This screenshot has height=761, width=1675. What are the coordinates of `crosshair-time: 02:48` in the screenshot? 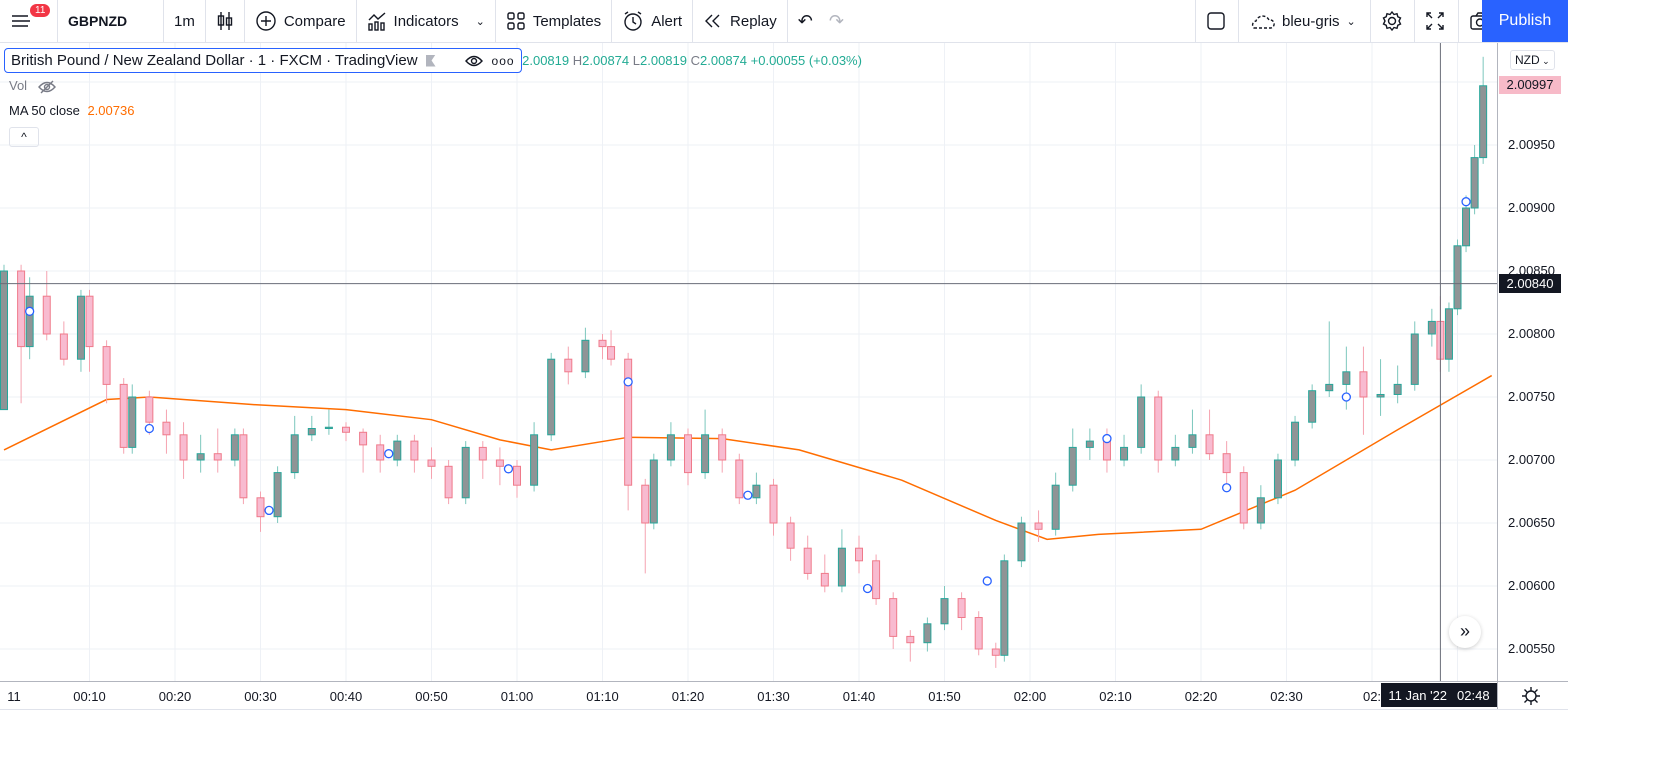 It's located at (1473, 695).